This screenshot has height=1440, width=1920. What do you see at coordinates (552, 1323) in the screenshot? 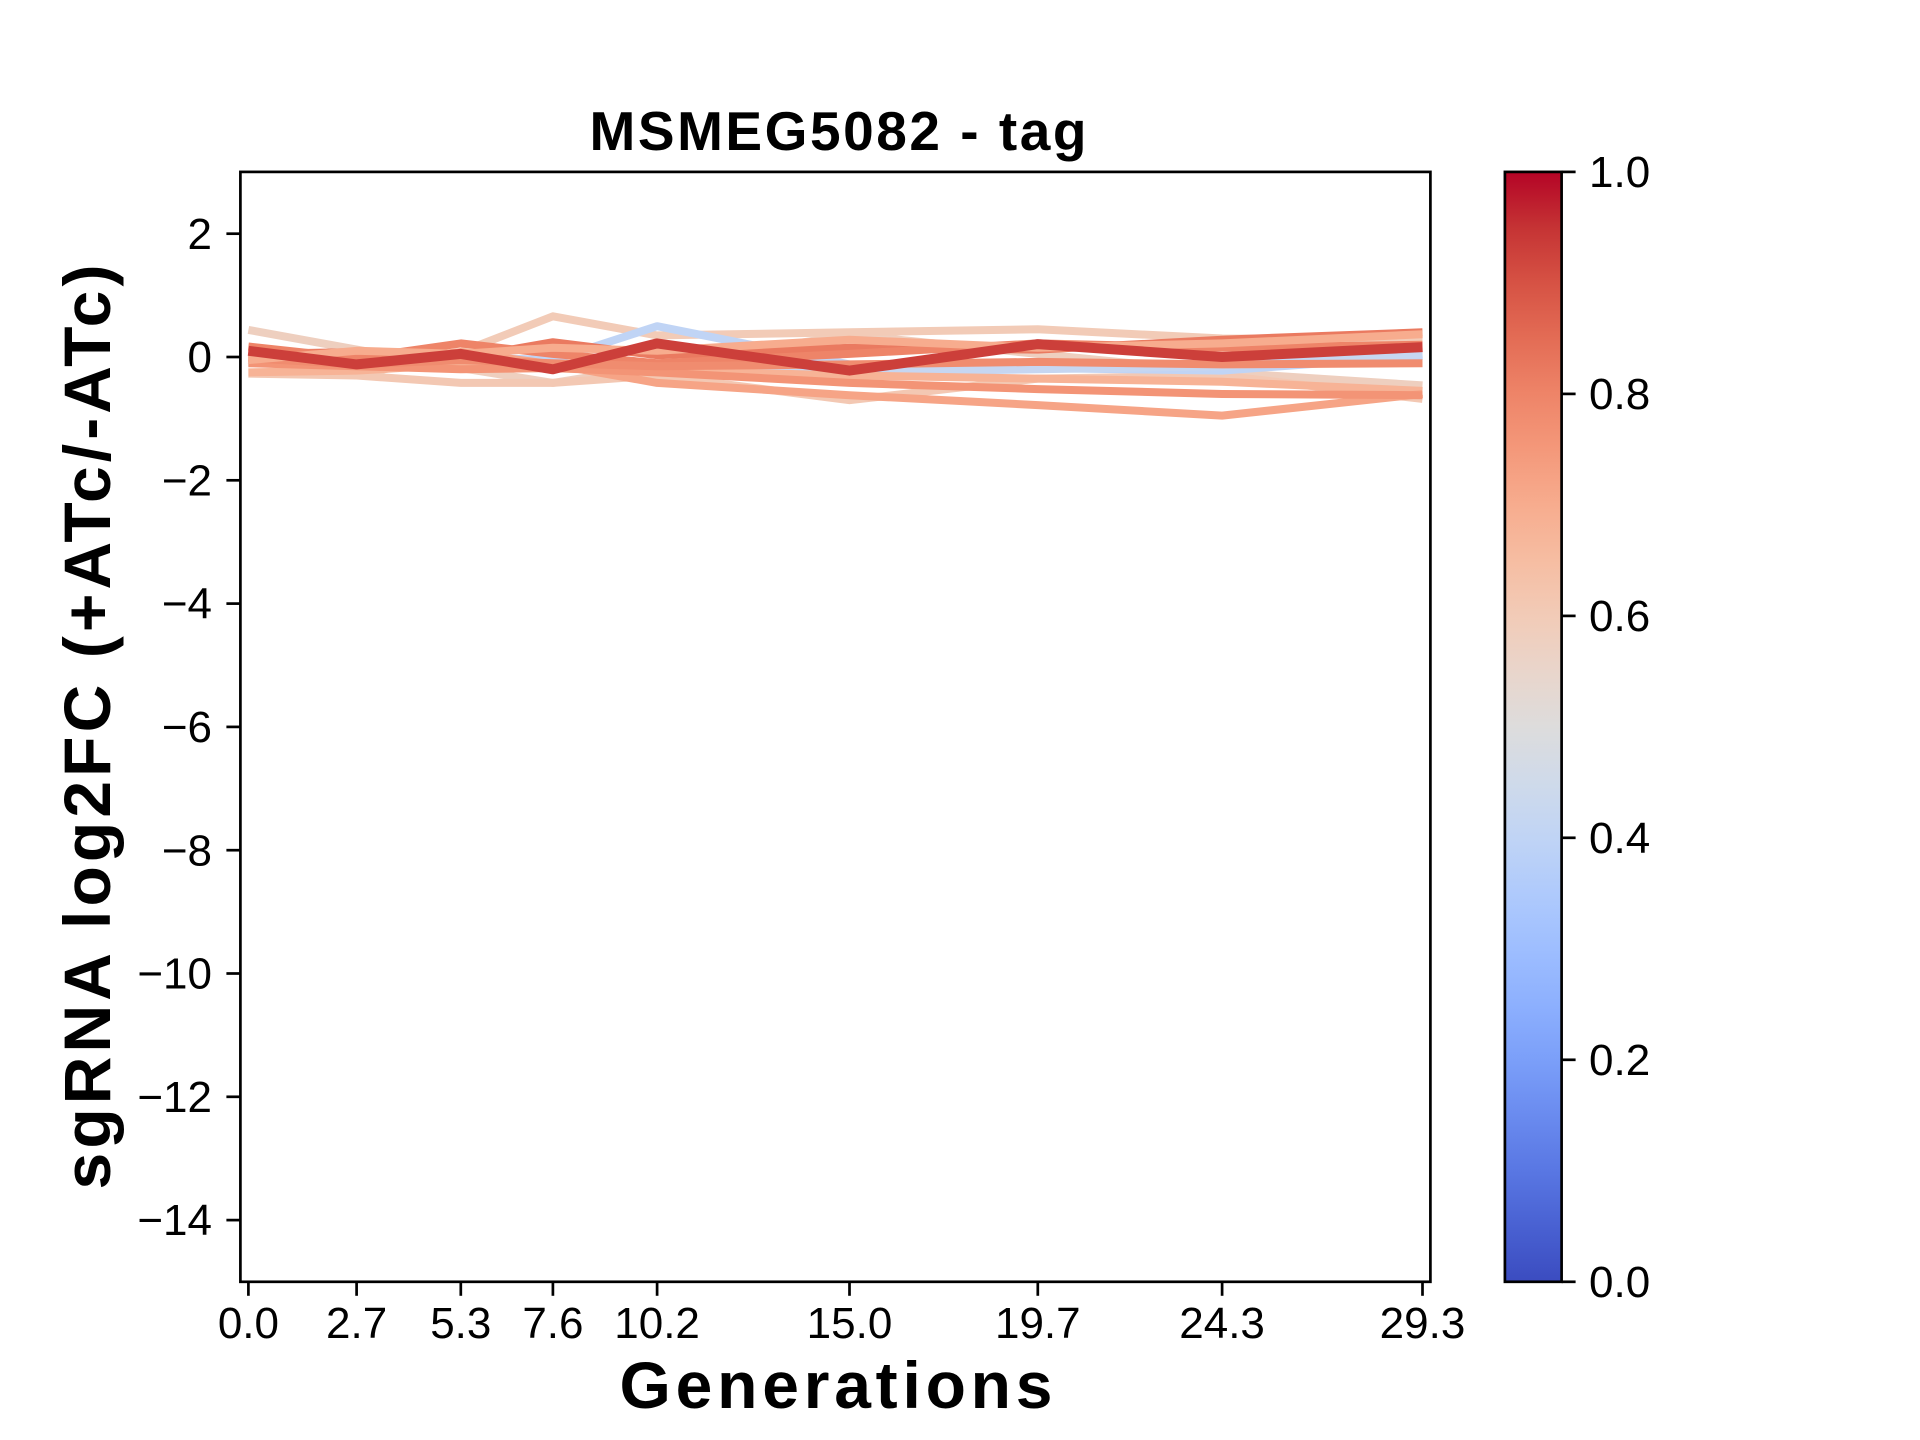
I see `svg-text: 7.6` at bounding box center [552, 1323].